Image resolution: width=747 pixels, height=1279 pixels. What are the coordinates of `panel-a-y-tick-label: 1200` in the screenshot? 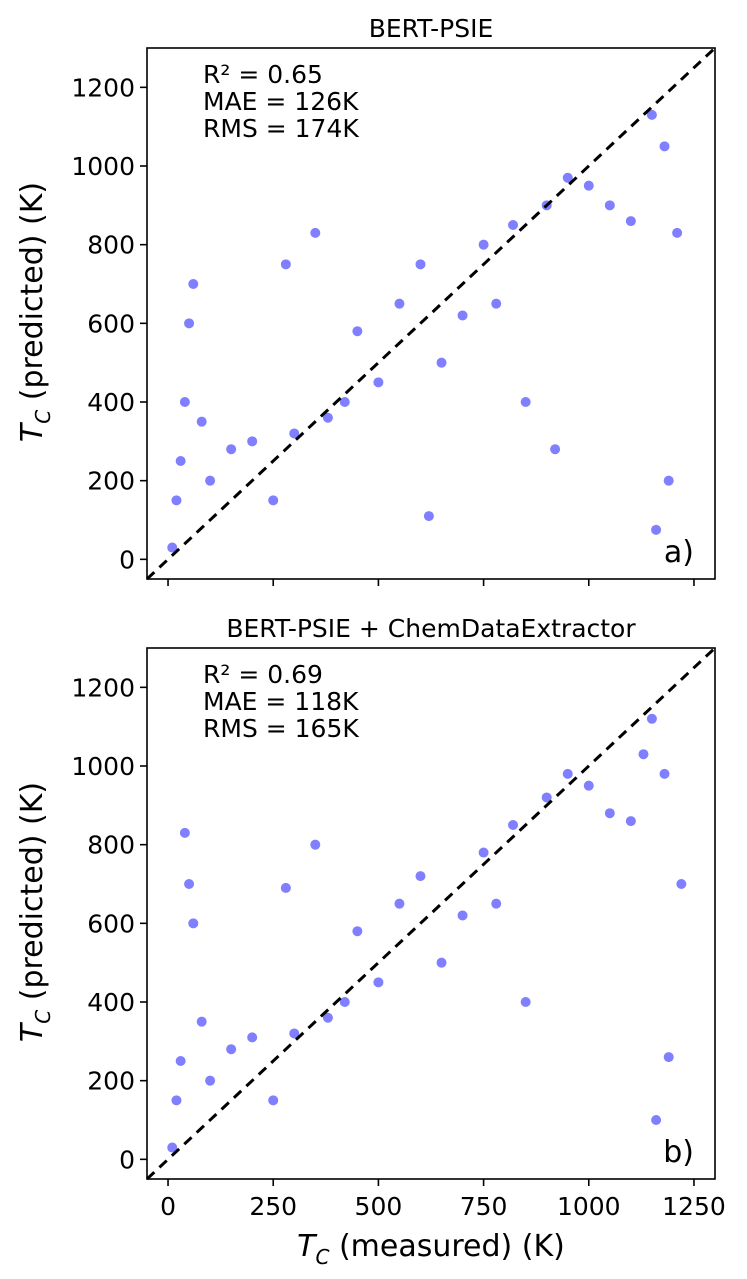 It's located at (103, 87).